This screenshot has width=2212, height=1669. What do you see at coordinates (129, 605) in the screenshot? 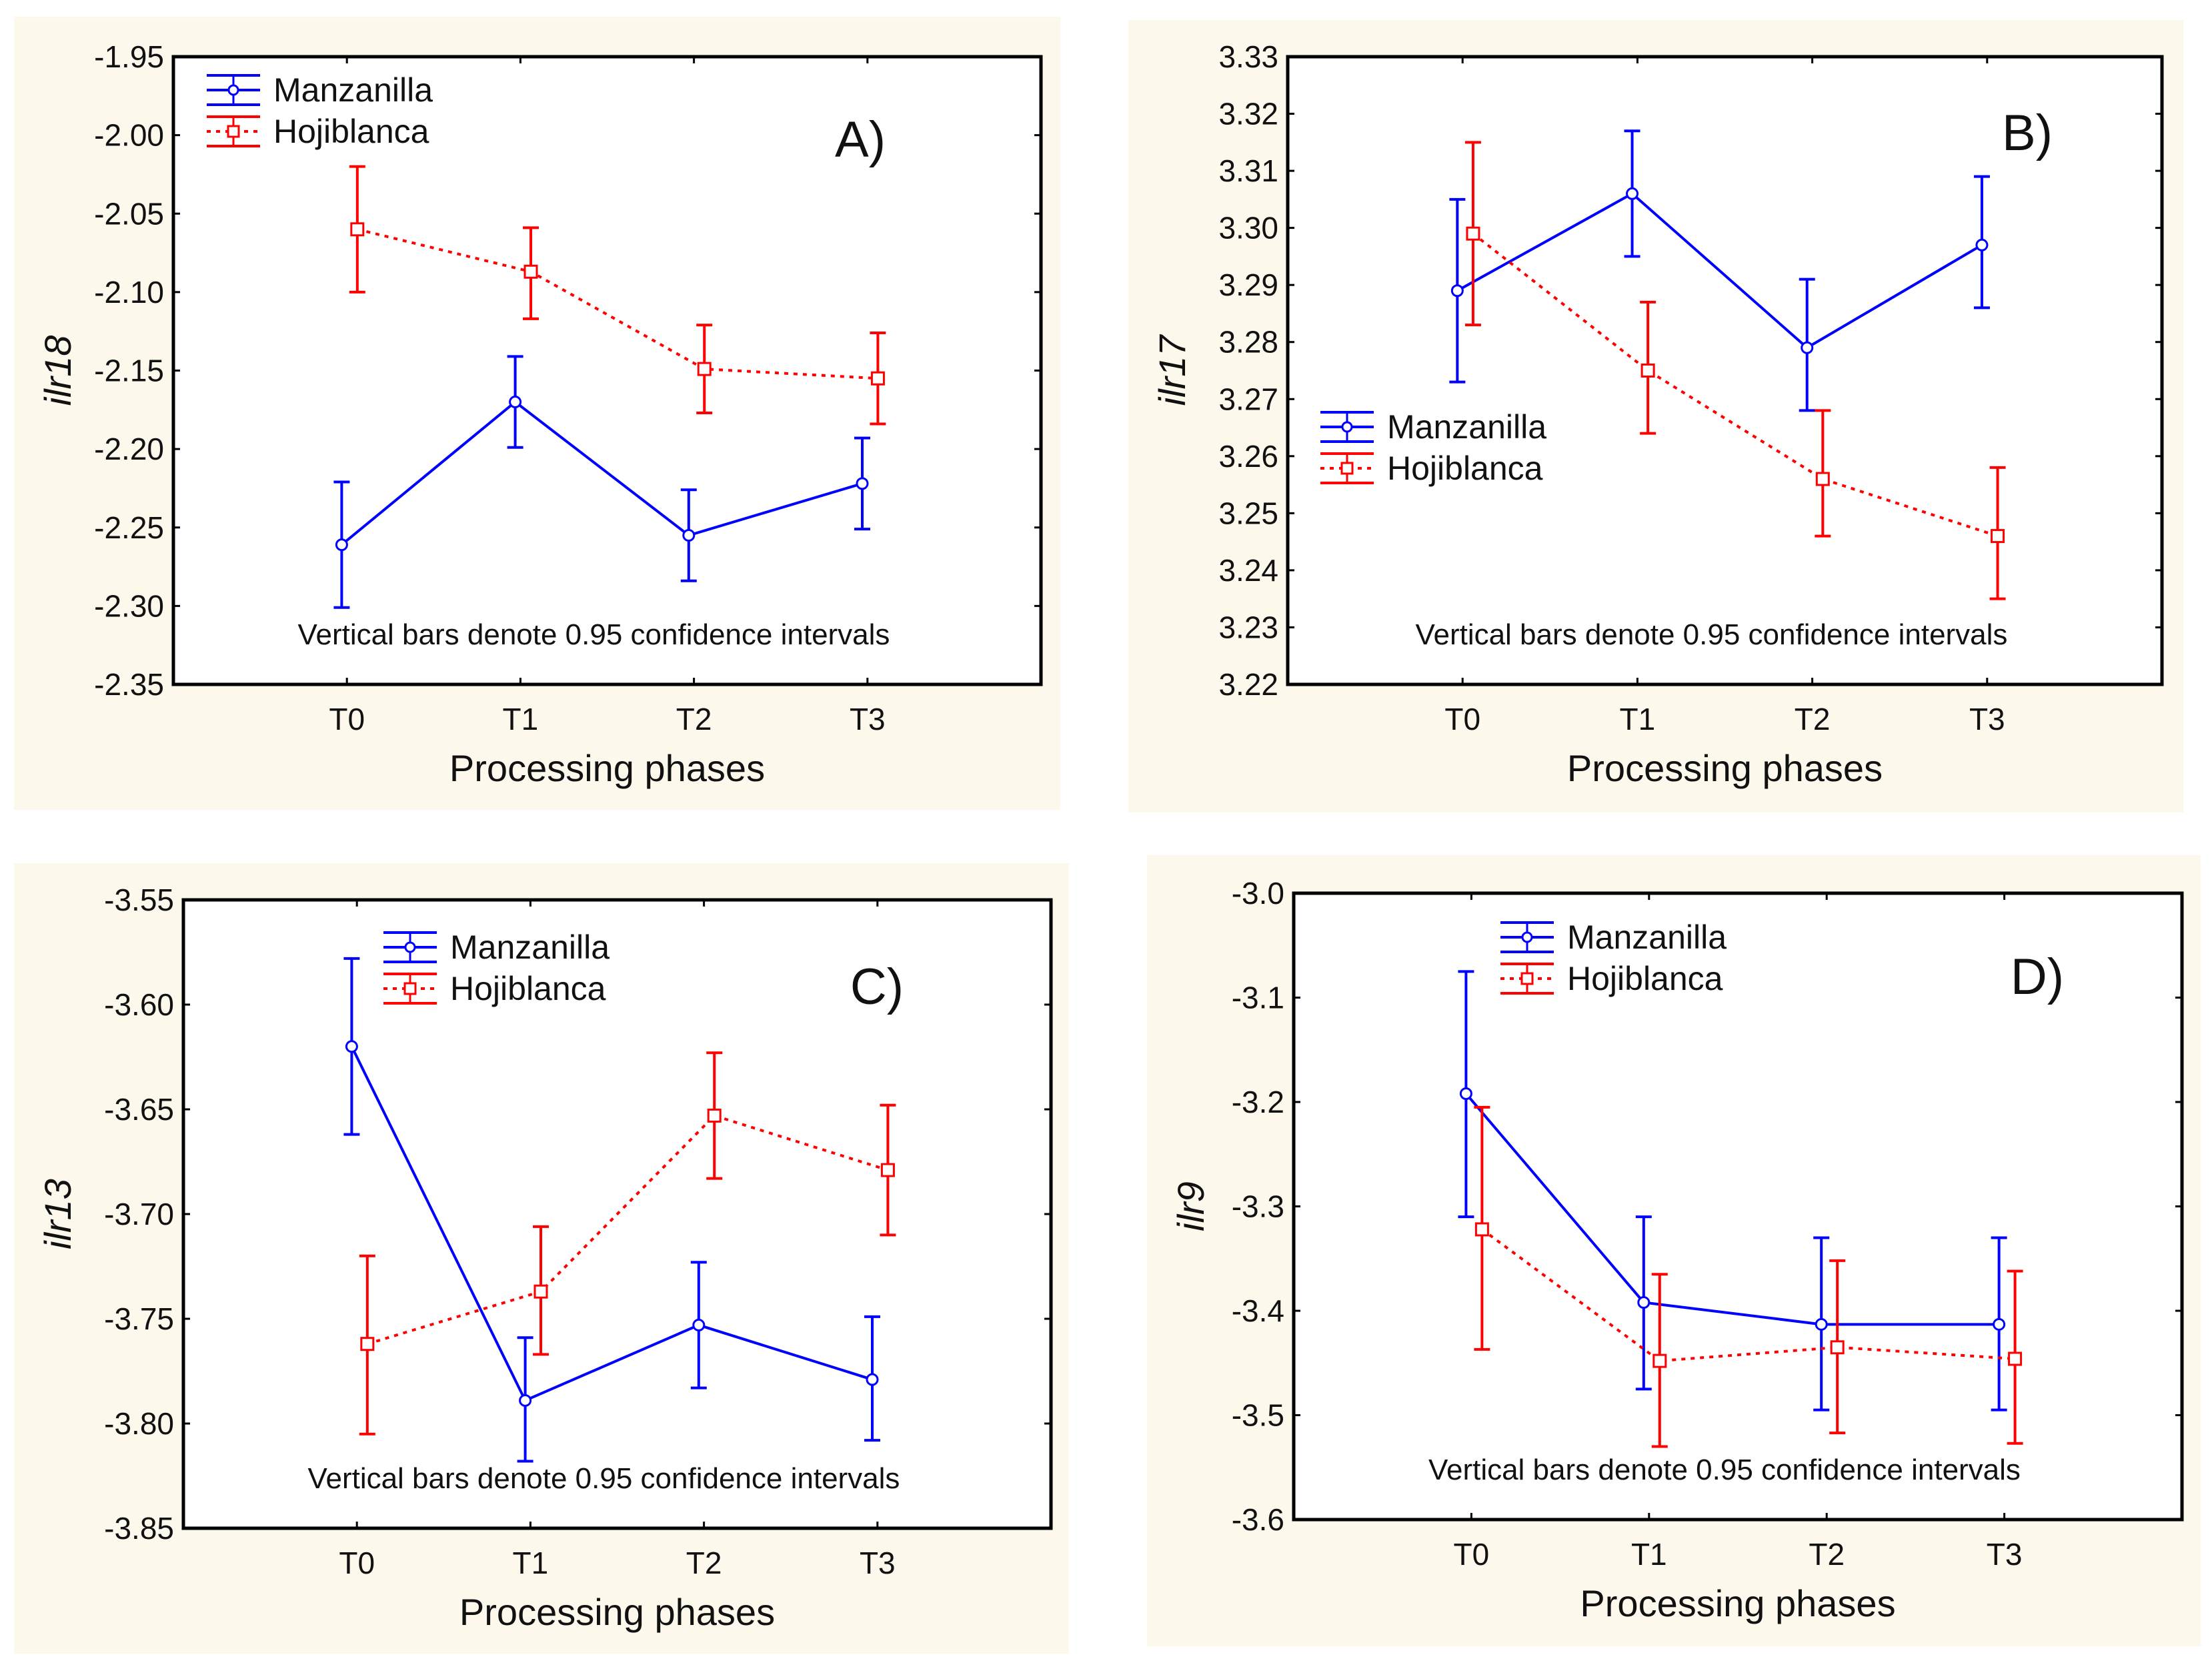
I see `y-tick-label: -2.30` at bounding box center [129, 605].